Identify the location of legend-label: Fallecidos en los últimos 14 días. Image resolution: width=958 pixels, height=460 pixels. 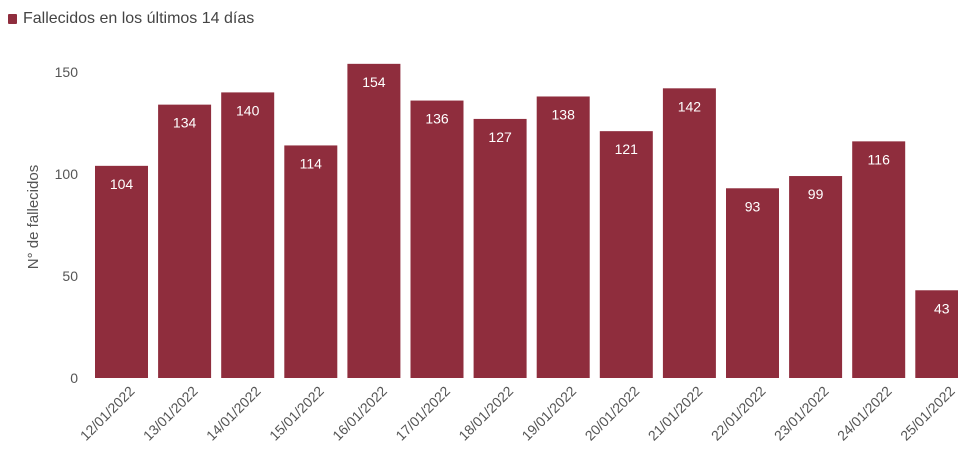
(139, 18).